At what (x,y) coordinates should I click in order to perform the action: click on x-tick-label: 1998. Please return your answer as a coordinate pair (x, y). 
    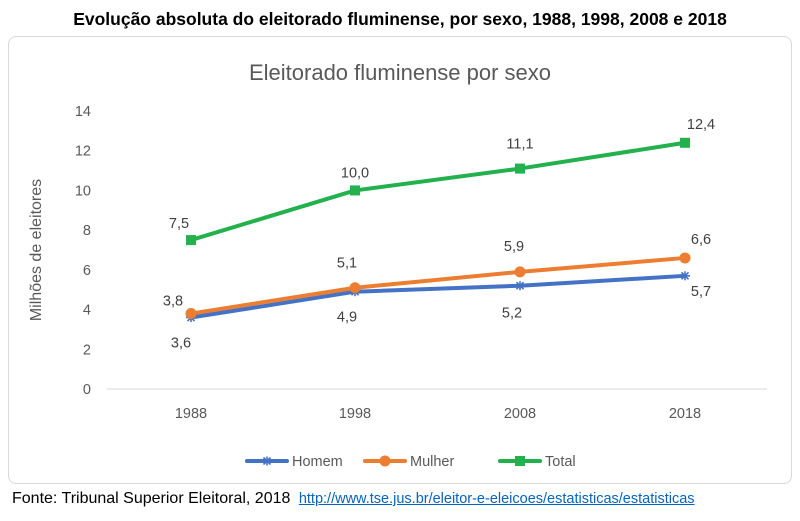
    Looking at the image, I should click on (355, 414).